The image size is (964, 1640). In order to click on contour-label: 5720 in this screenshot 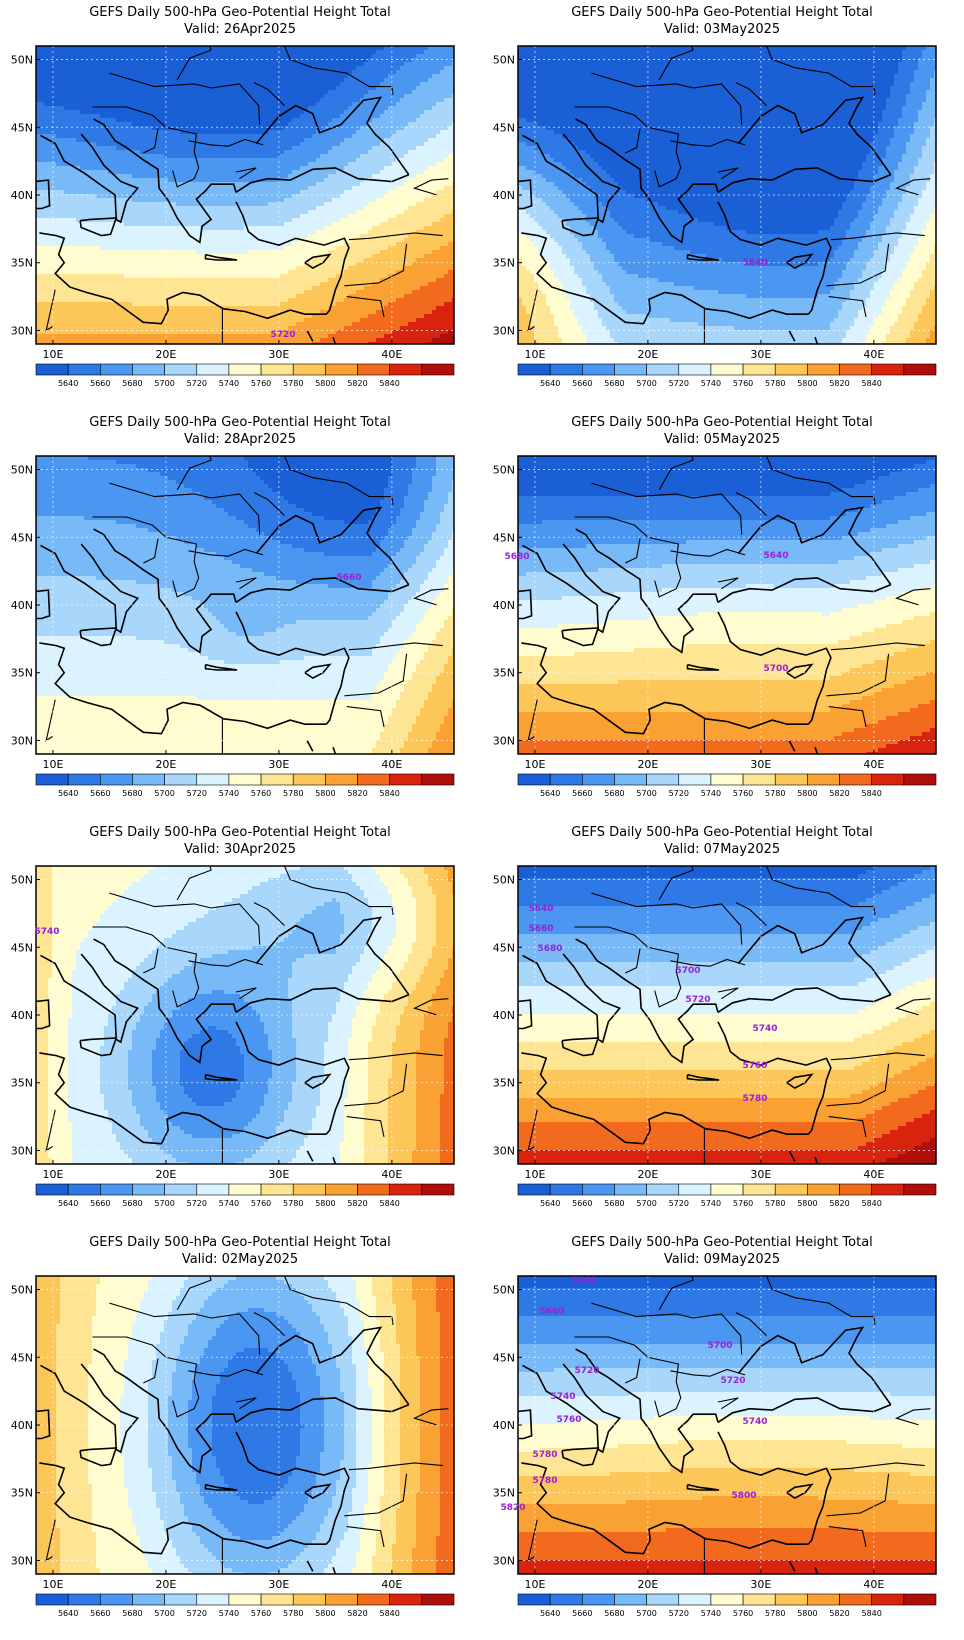, I will do `click(732, 1381)`.